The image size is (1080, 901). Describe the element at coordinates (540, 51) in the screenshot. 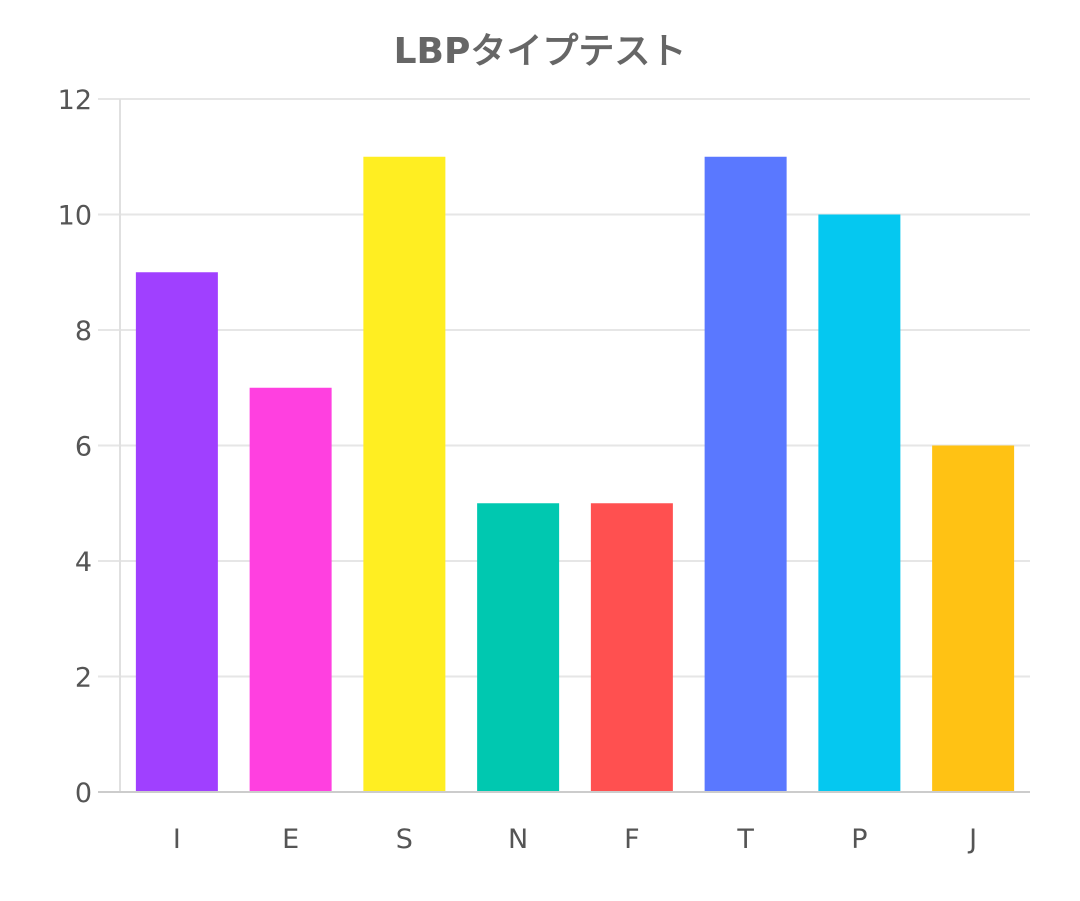

I see `chart-title: LBPタイプテスト` at that location.